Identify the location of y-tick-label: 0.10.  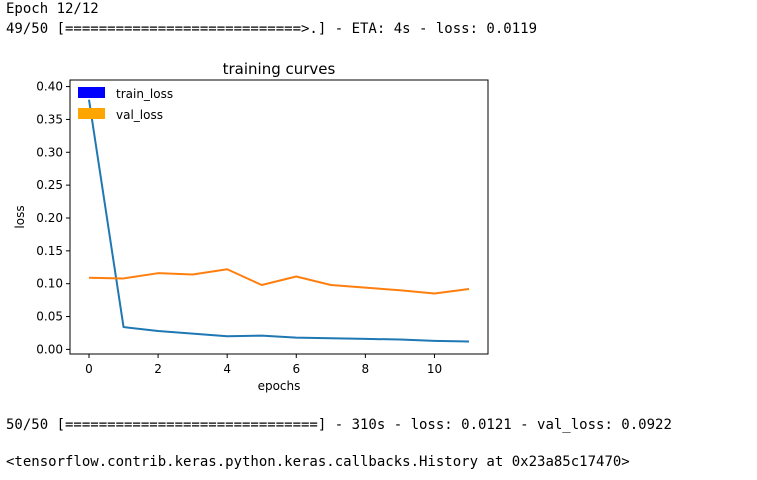
(49, 284).